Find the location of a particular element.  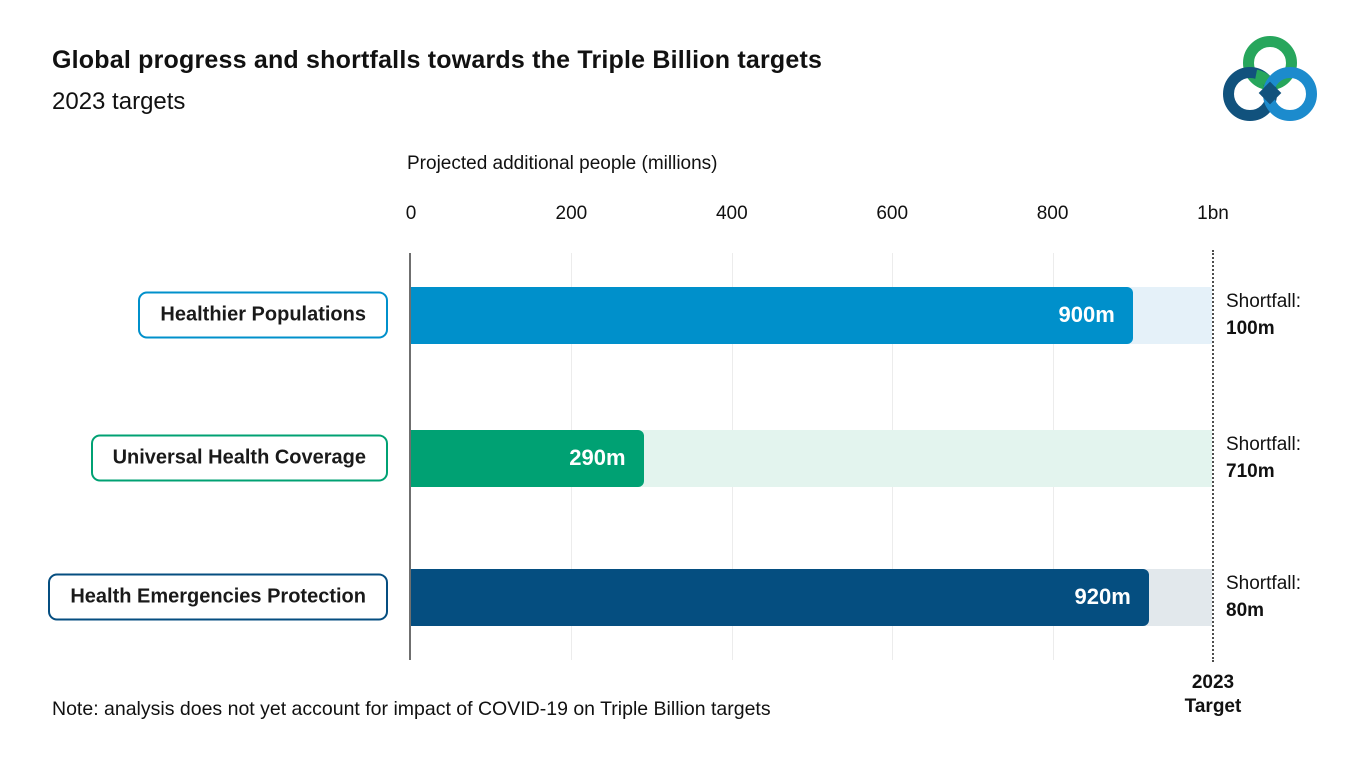

shortfall-label: Shortfall: 100m is located at coordinates (1263, 315).